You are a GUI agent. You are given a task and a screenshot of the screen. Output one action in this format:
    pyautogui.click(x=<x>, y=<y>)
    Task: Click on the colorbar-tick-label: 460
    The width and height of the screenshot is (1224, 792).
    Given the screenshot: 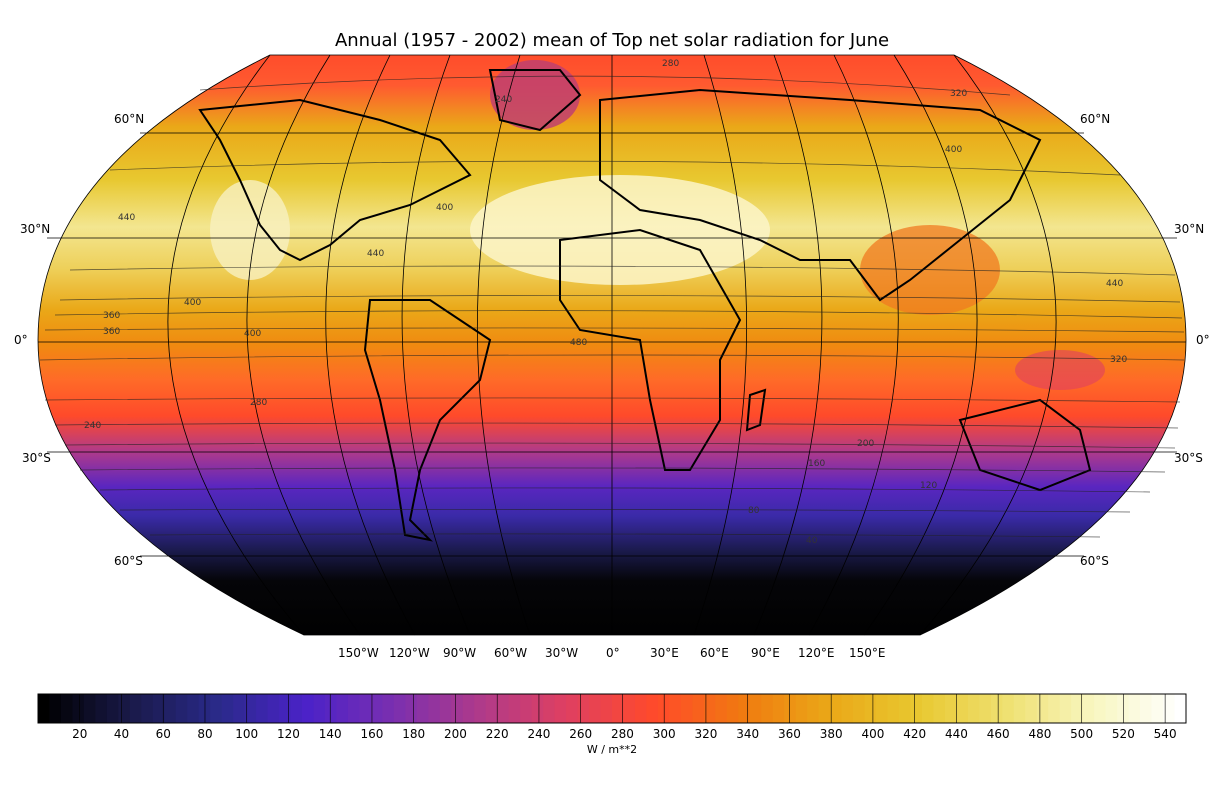 What is the action you would take?
    pyautogui.click(x=998, y=734)
    